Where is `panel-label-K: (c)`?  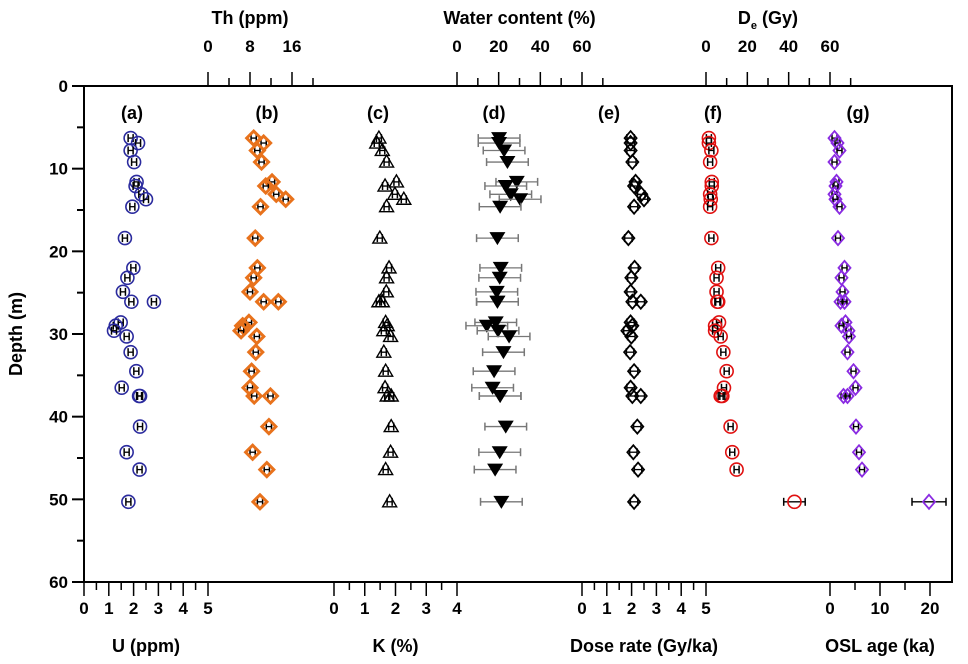 panel-label-K: (c) is located at coordinates (378, 113).